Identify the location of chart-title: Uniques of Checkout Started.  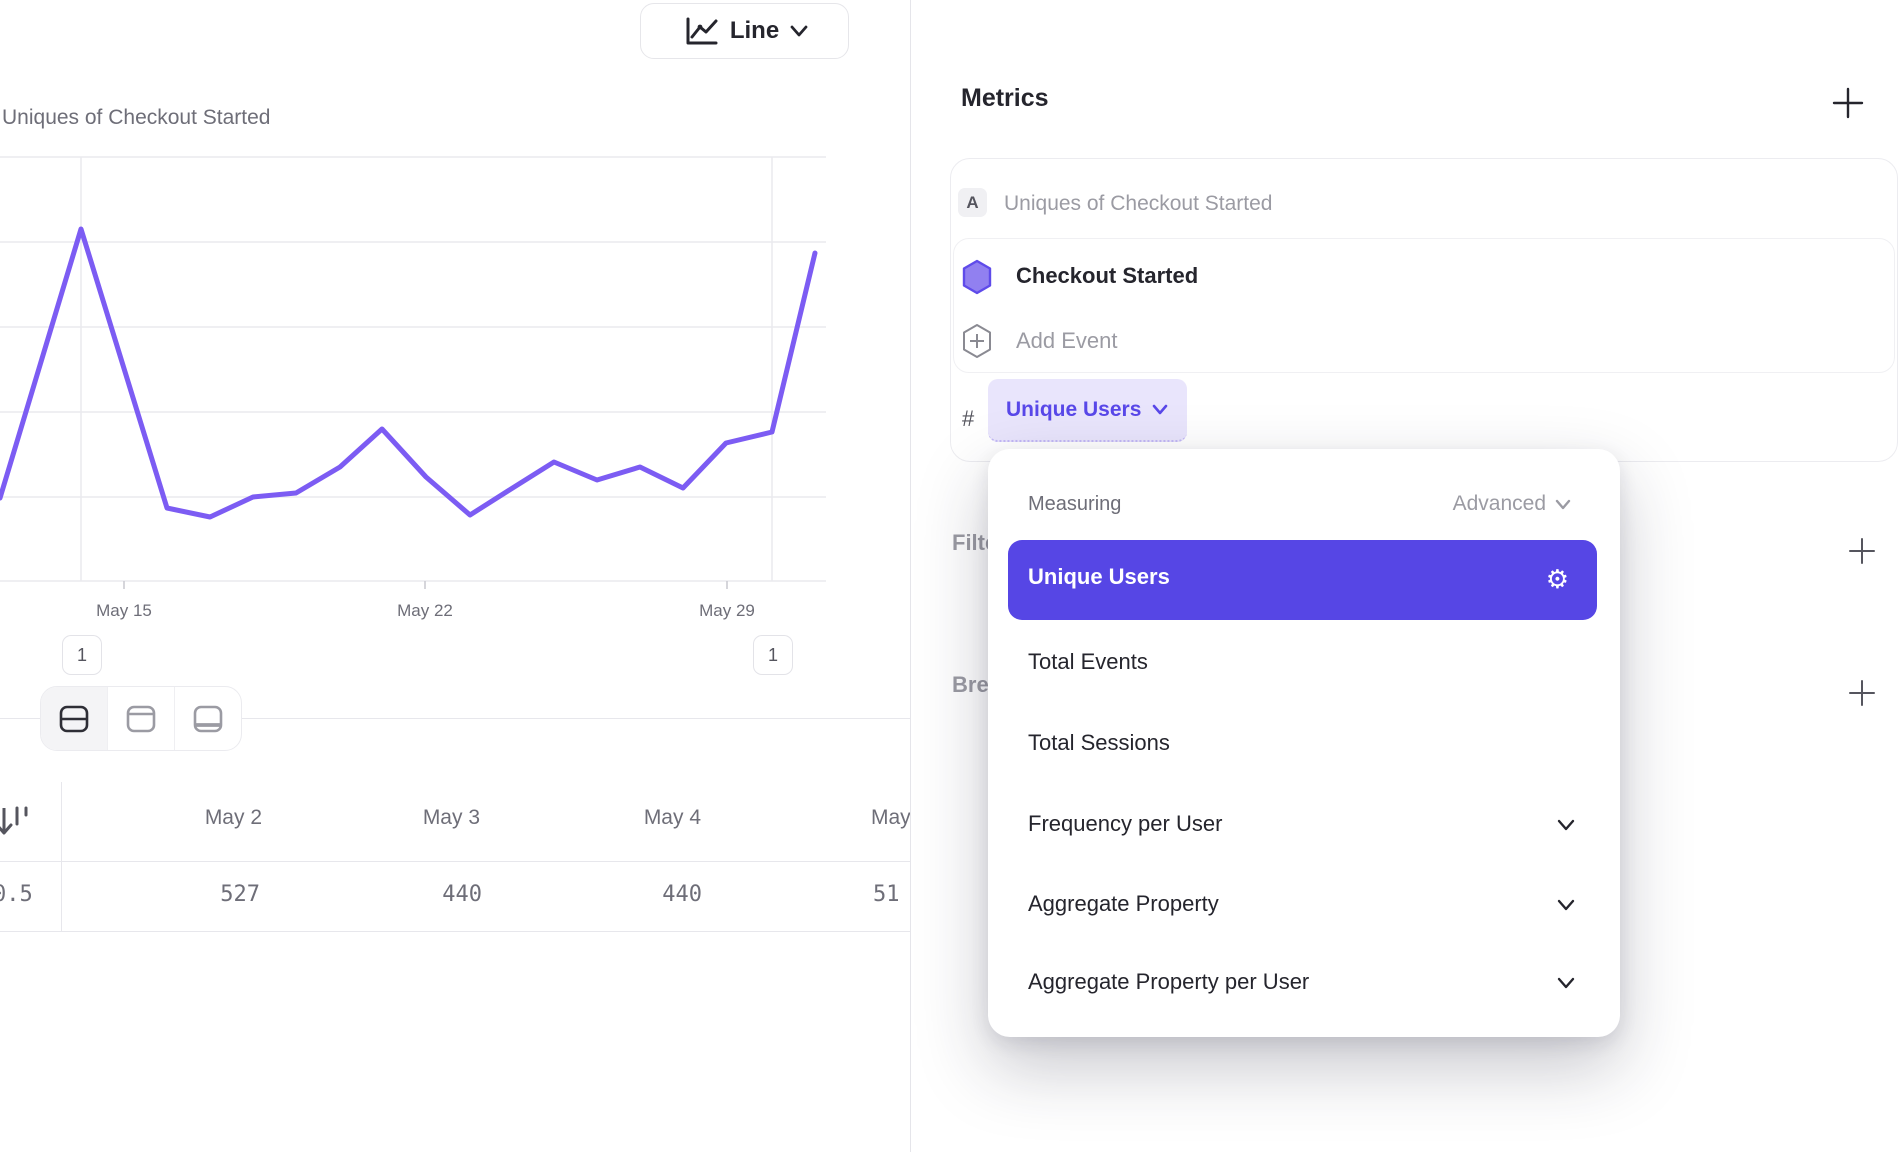
(136, 117).